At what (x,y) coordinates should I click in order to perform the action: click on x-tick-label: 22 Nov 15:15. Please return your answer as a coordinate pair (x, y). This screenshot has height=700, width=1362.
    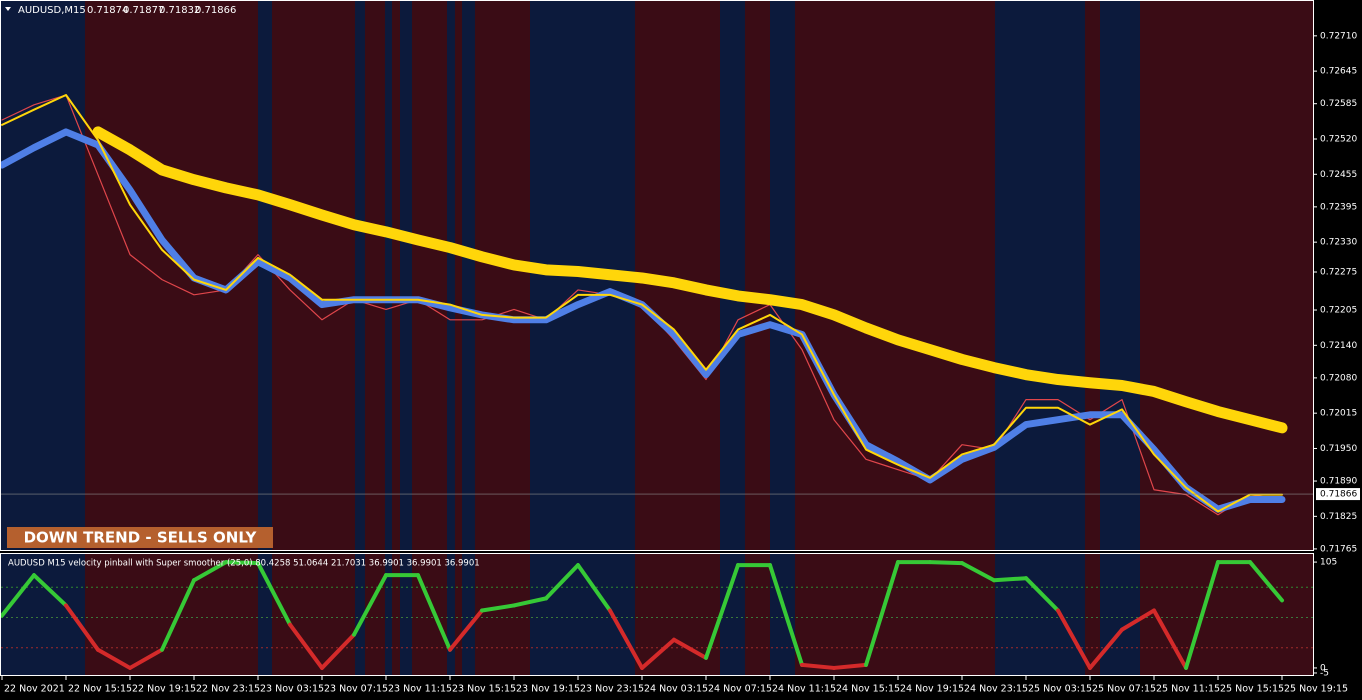
    Looking at the image, I should click on (100, 689).